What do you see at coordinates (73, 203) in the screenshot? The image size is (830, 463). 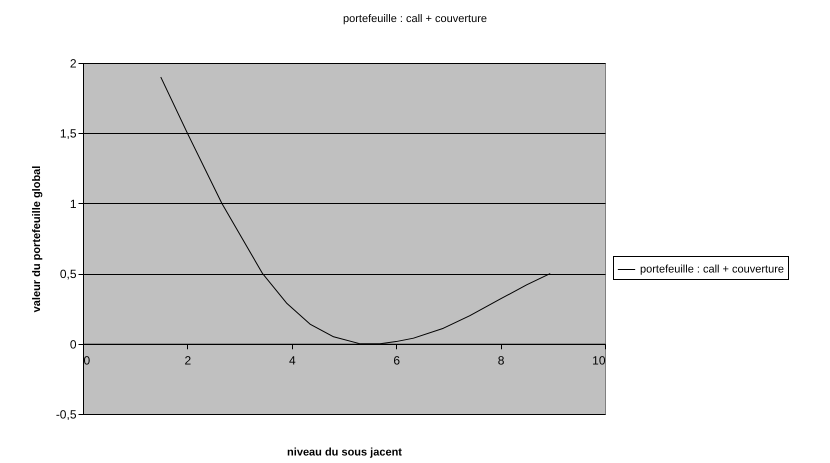 I see `y-tick-label: 1` at bounding box center [73, 203].